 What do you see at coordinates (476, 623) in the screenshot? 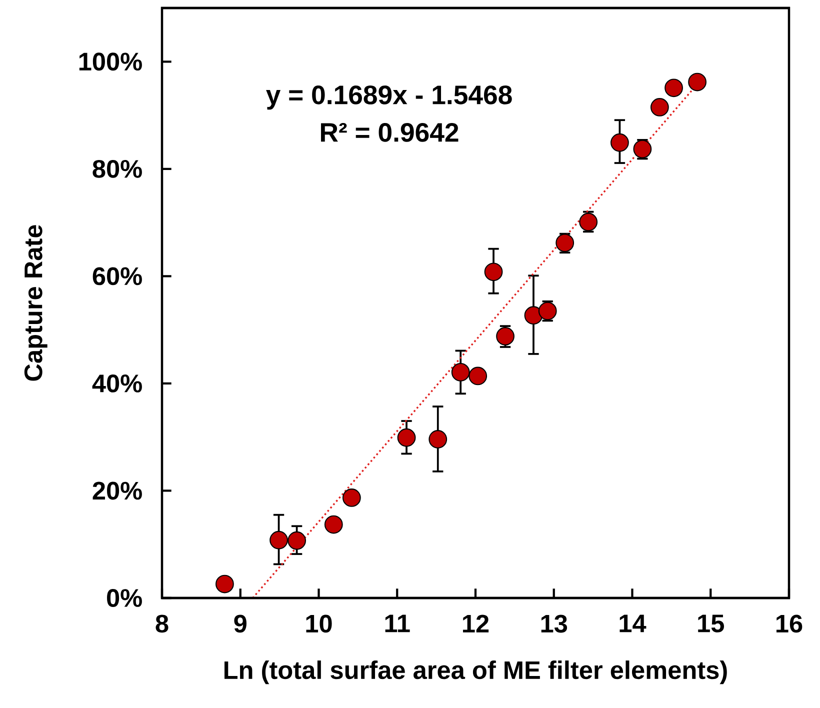
I see `x-tick-label: 12` at bounding box center [476, 623].